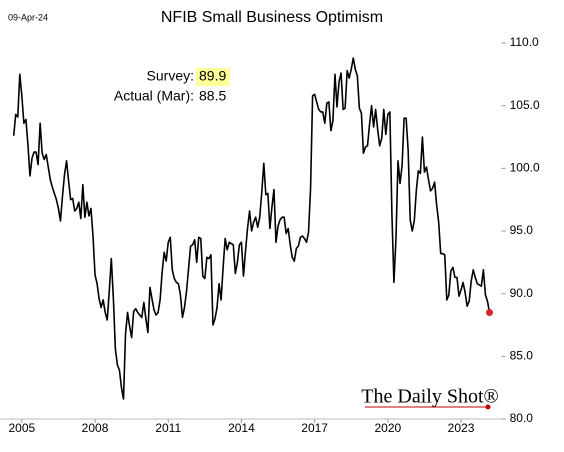 The height and width of the screenshot is (452, 564). Describe the element at coordinates (489, 312) in the screenshot. I see `last-point` at that location.